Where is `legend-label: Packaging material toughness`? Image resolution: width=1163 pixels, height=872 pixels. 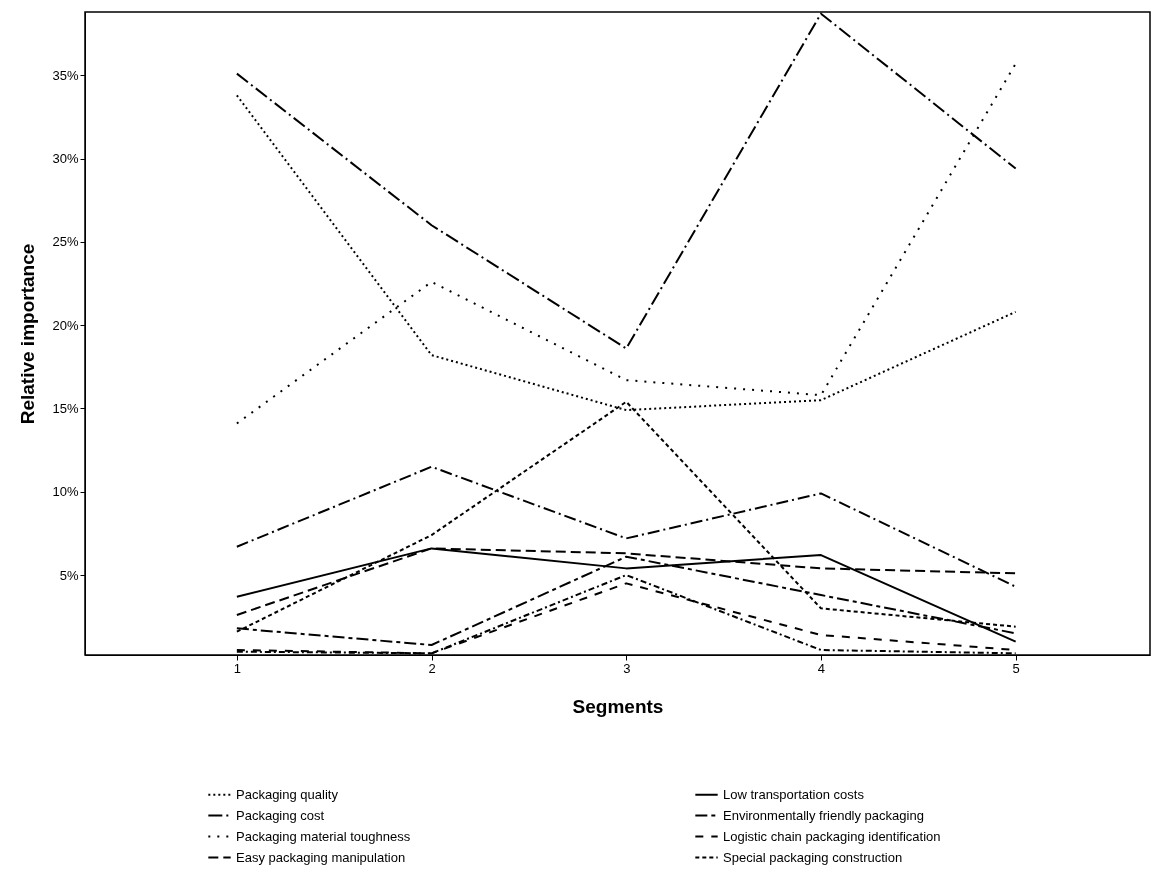 legend-label: Packaging material toughness is located at coordinates (323, 836).